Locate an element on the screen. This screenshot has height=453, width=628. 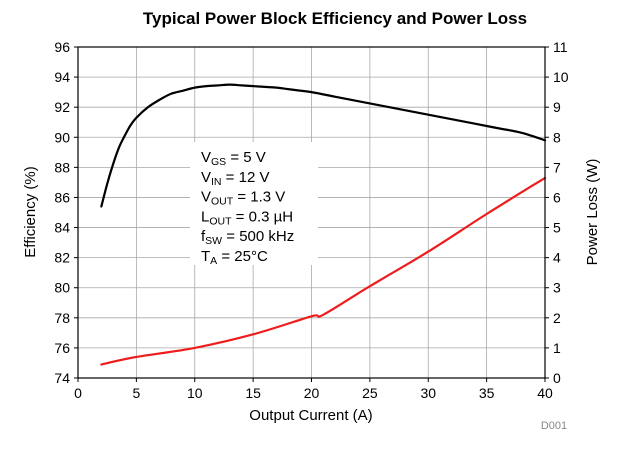
y-left-axis-label: Efficiency (%) is located at coordinates (30, 211).